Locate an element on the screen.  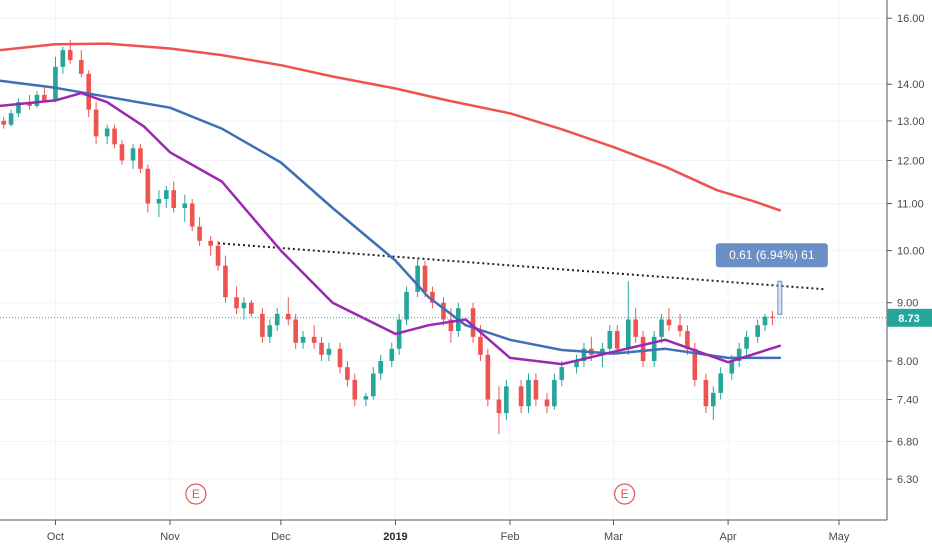
y-tick-label: 7.40 is located at coordinates (907, 401).